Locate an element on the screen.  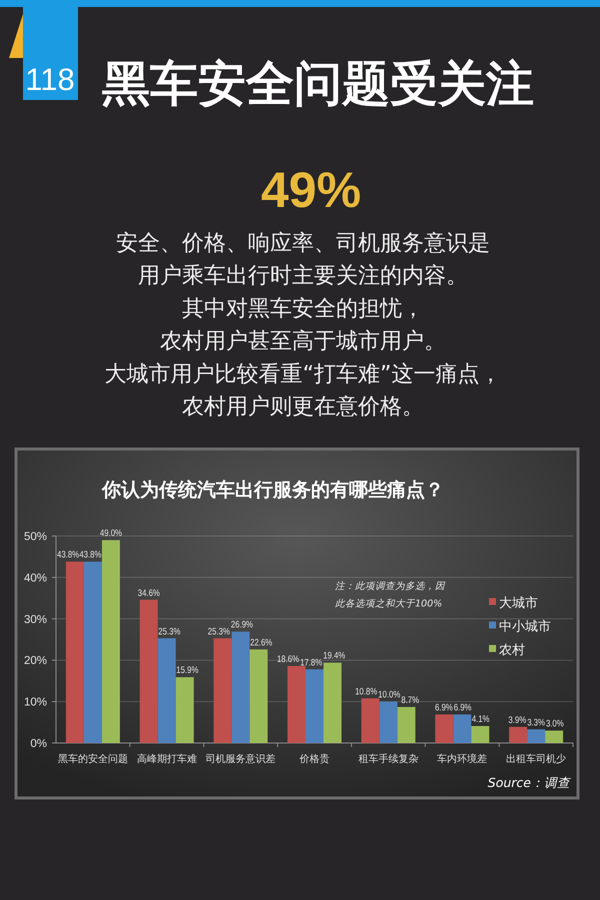
x-tick-label: 车内环境差 is located at coordinates (462, 759).